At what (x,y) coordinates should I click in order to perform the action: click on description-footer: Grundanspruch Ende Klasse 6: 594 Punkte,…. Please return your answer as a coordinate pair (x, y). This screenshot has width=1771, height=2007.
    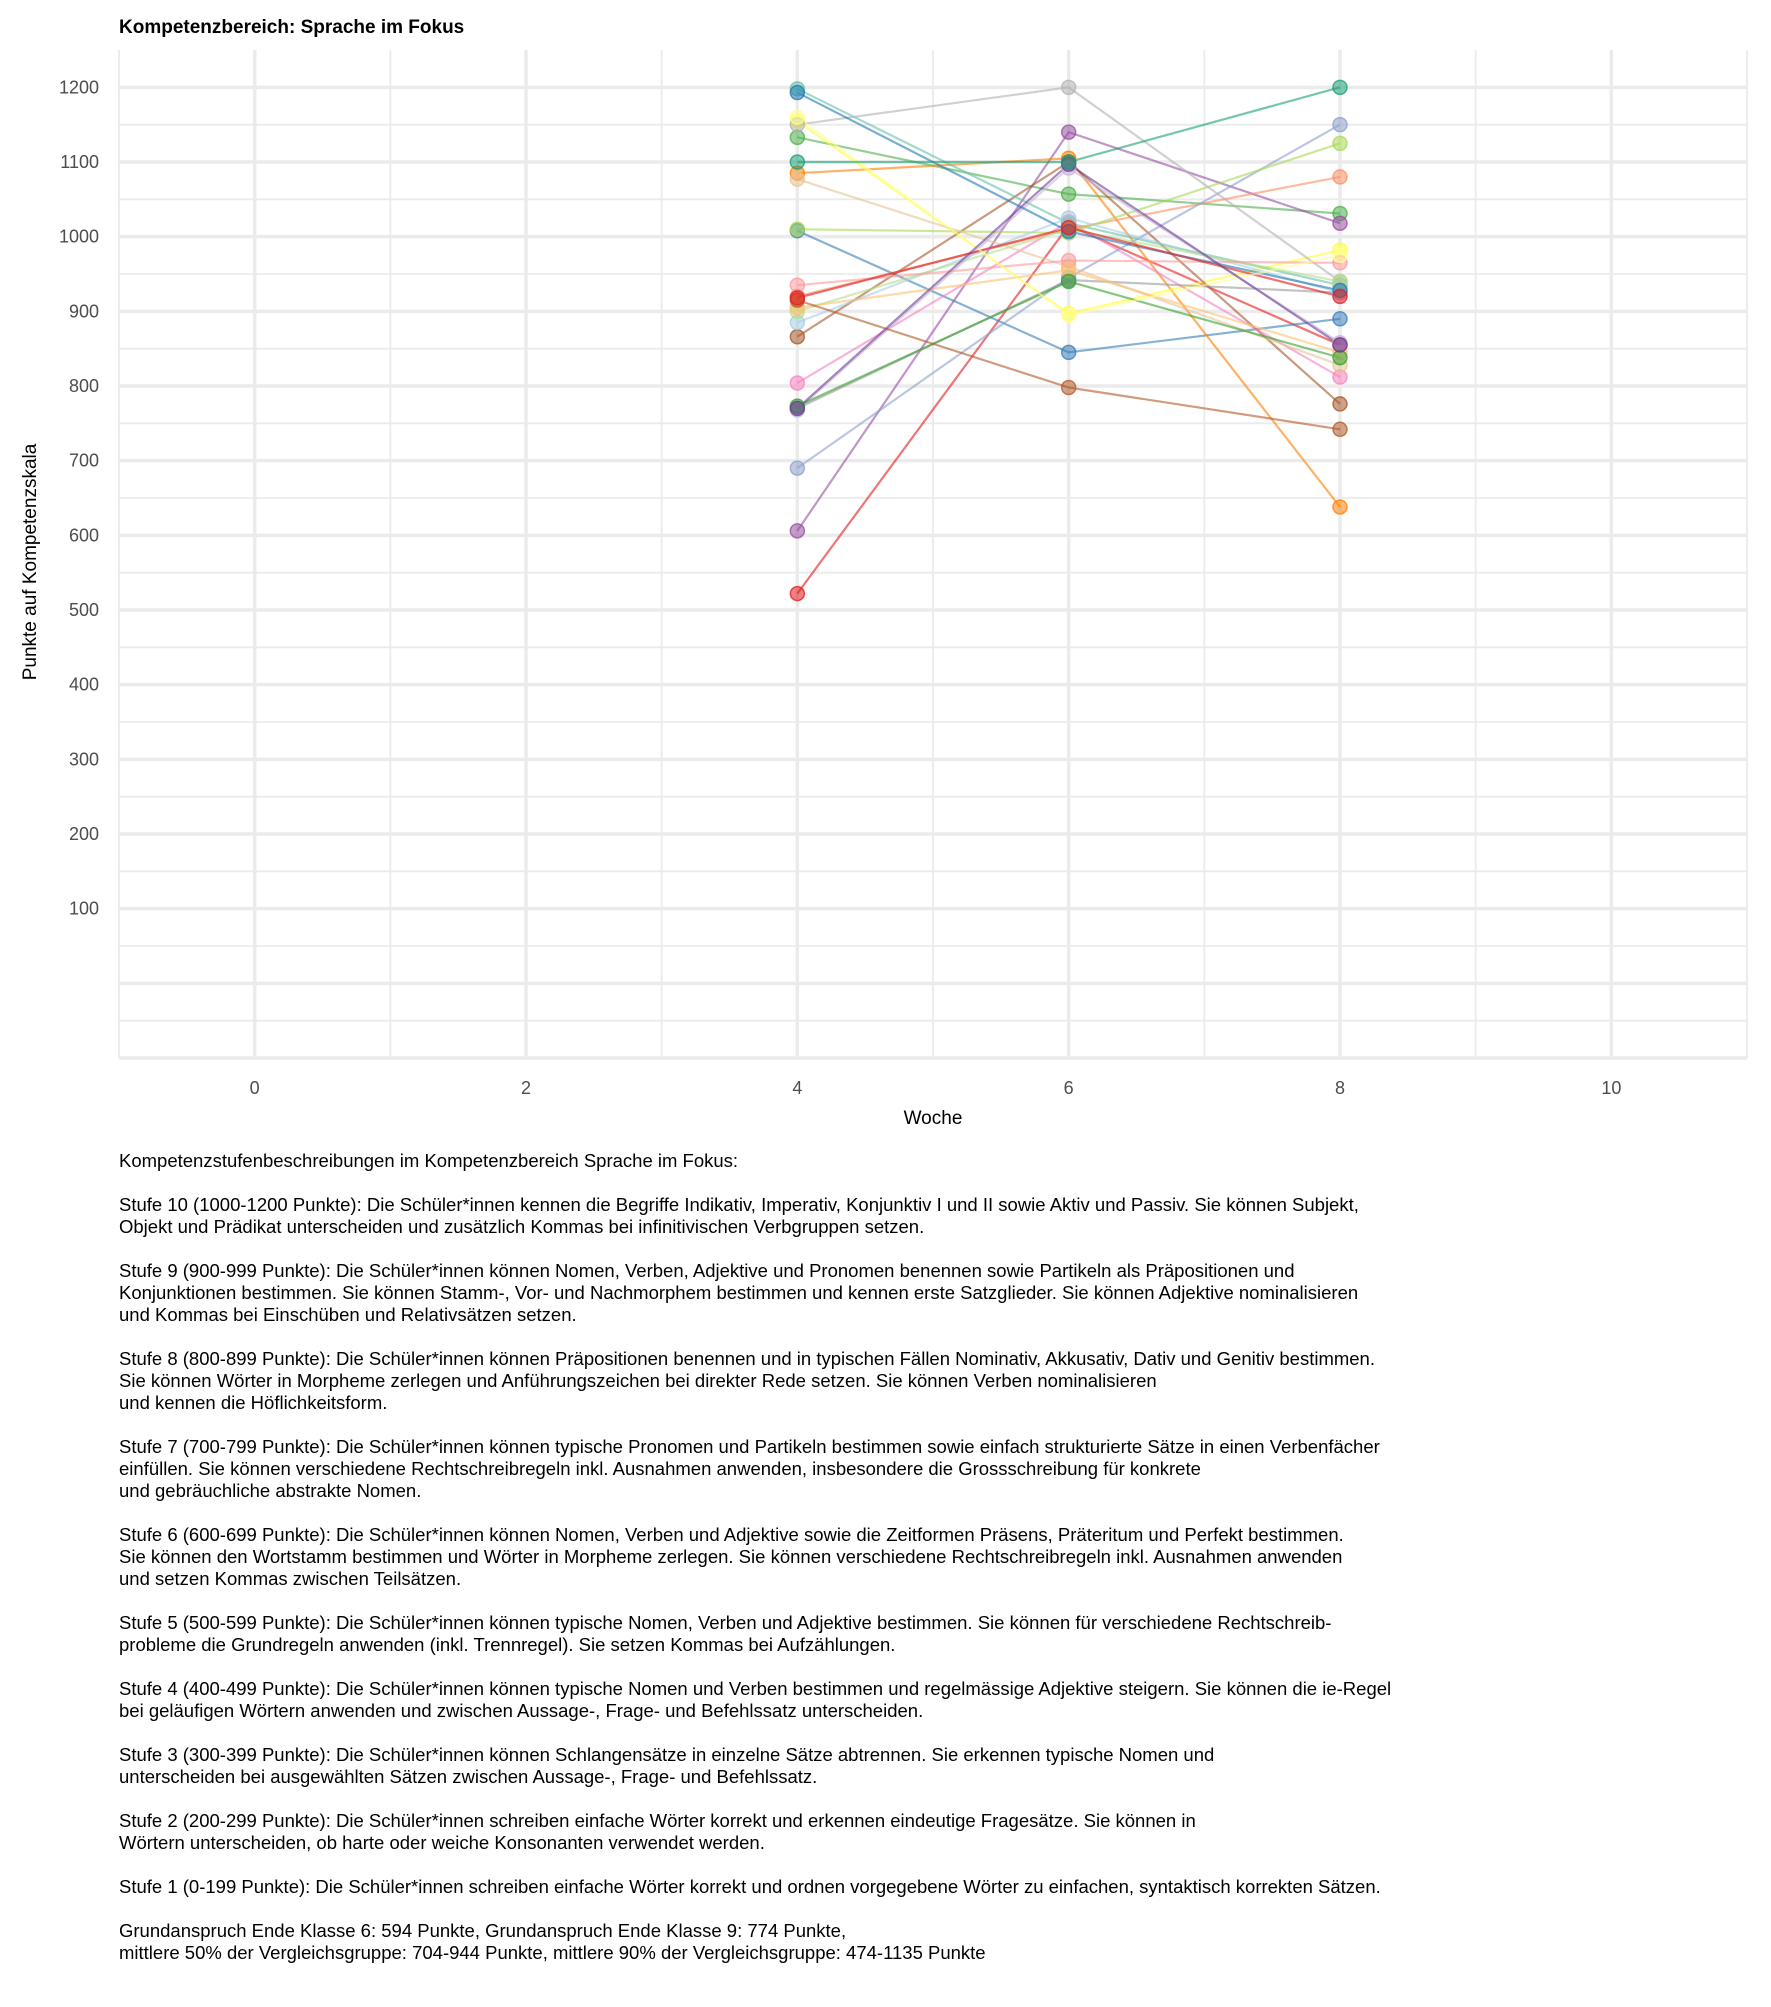
    Looking at the image, I should click on (552, 1941).